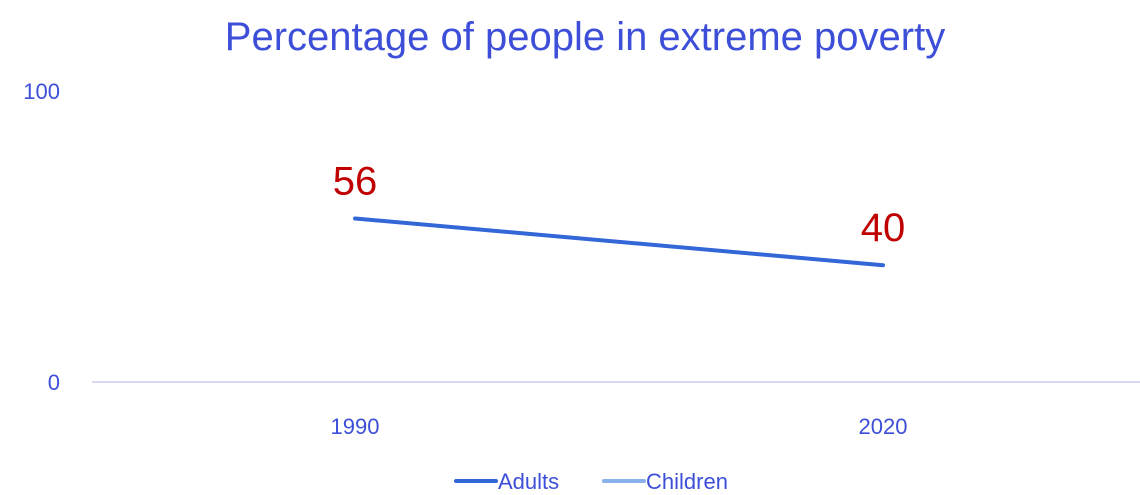  I want to click on chart-title: Percentage of people in extreme poverty, so click(585, 37).